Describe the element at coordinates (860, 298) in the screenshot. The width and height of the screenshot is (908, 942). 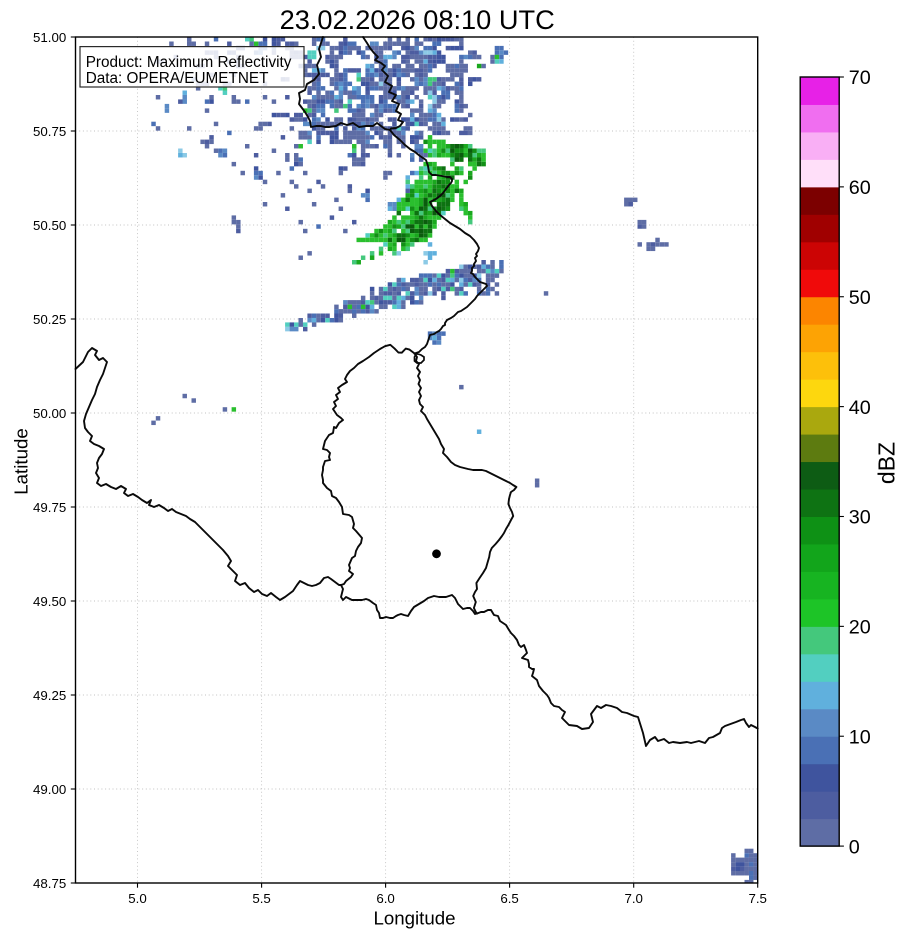
I see `svg-text: 50` at that location.